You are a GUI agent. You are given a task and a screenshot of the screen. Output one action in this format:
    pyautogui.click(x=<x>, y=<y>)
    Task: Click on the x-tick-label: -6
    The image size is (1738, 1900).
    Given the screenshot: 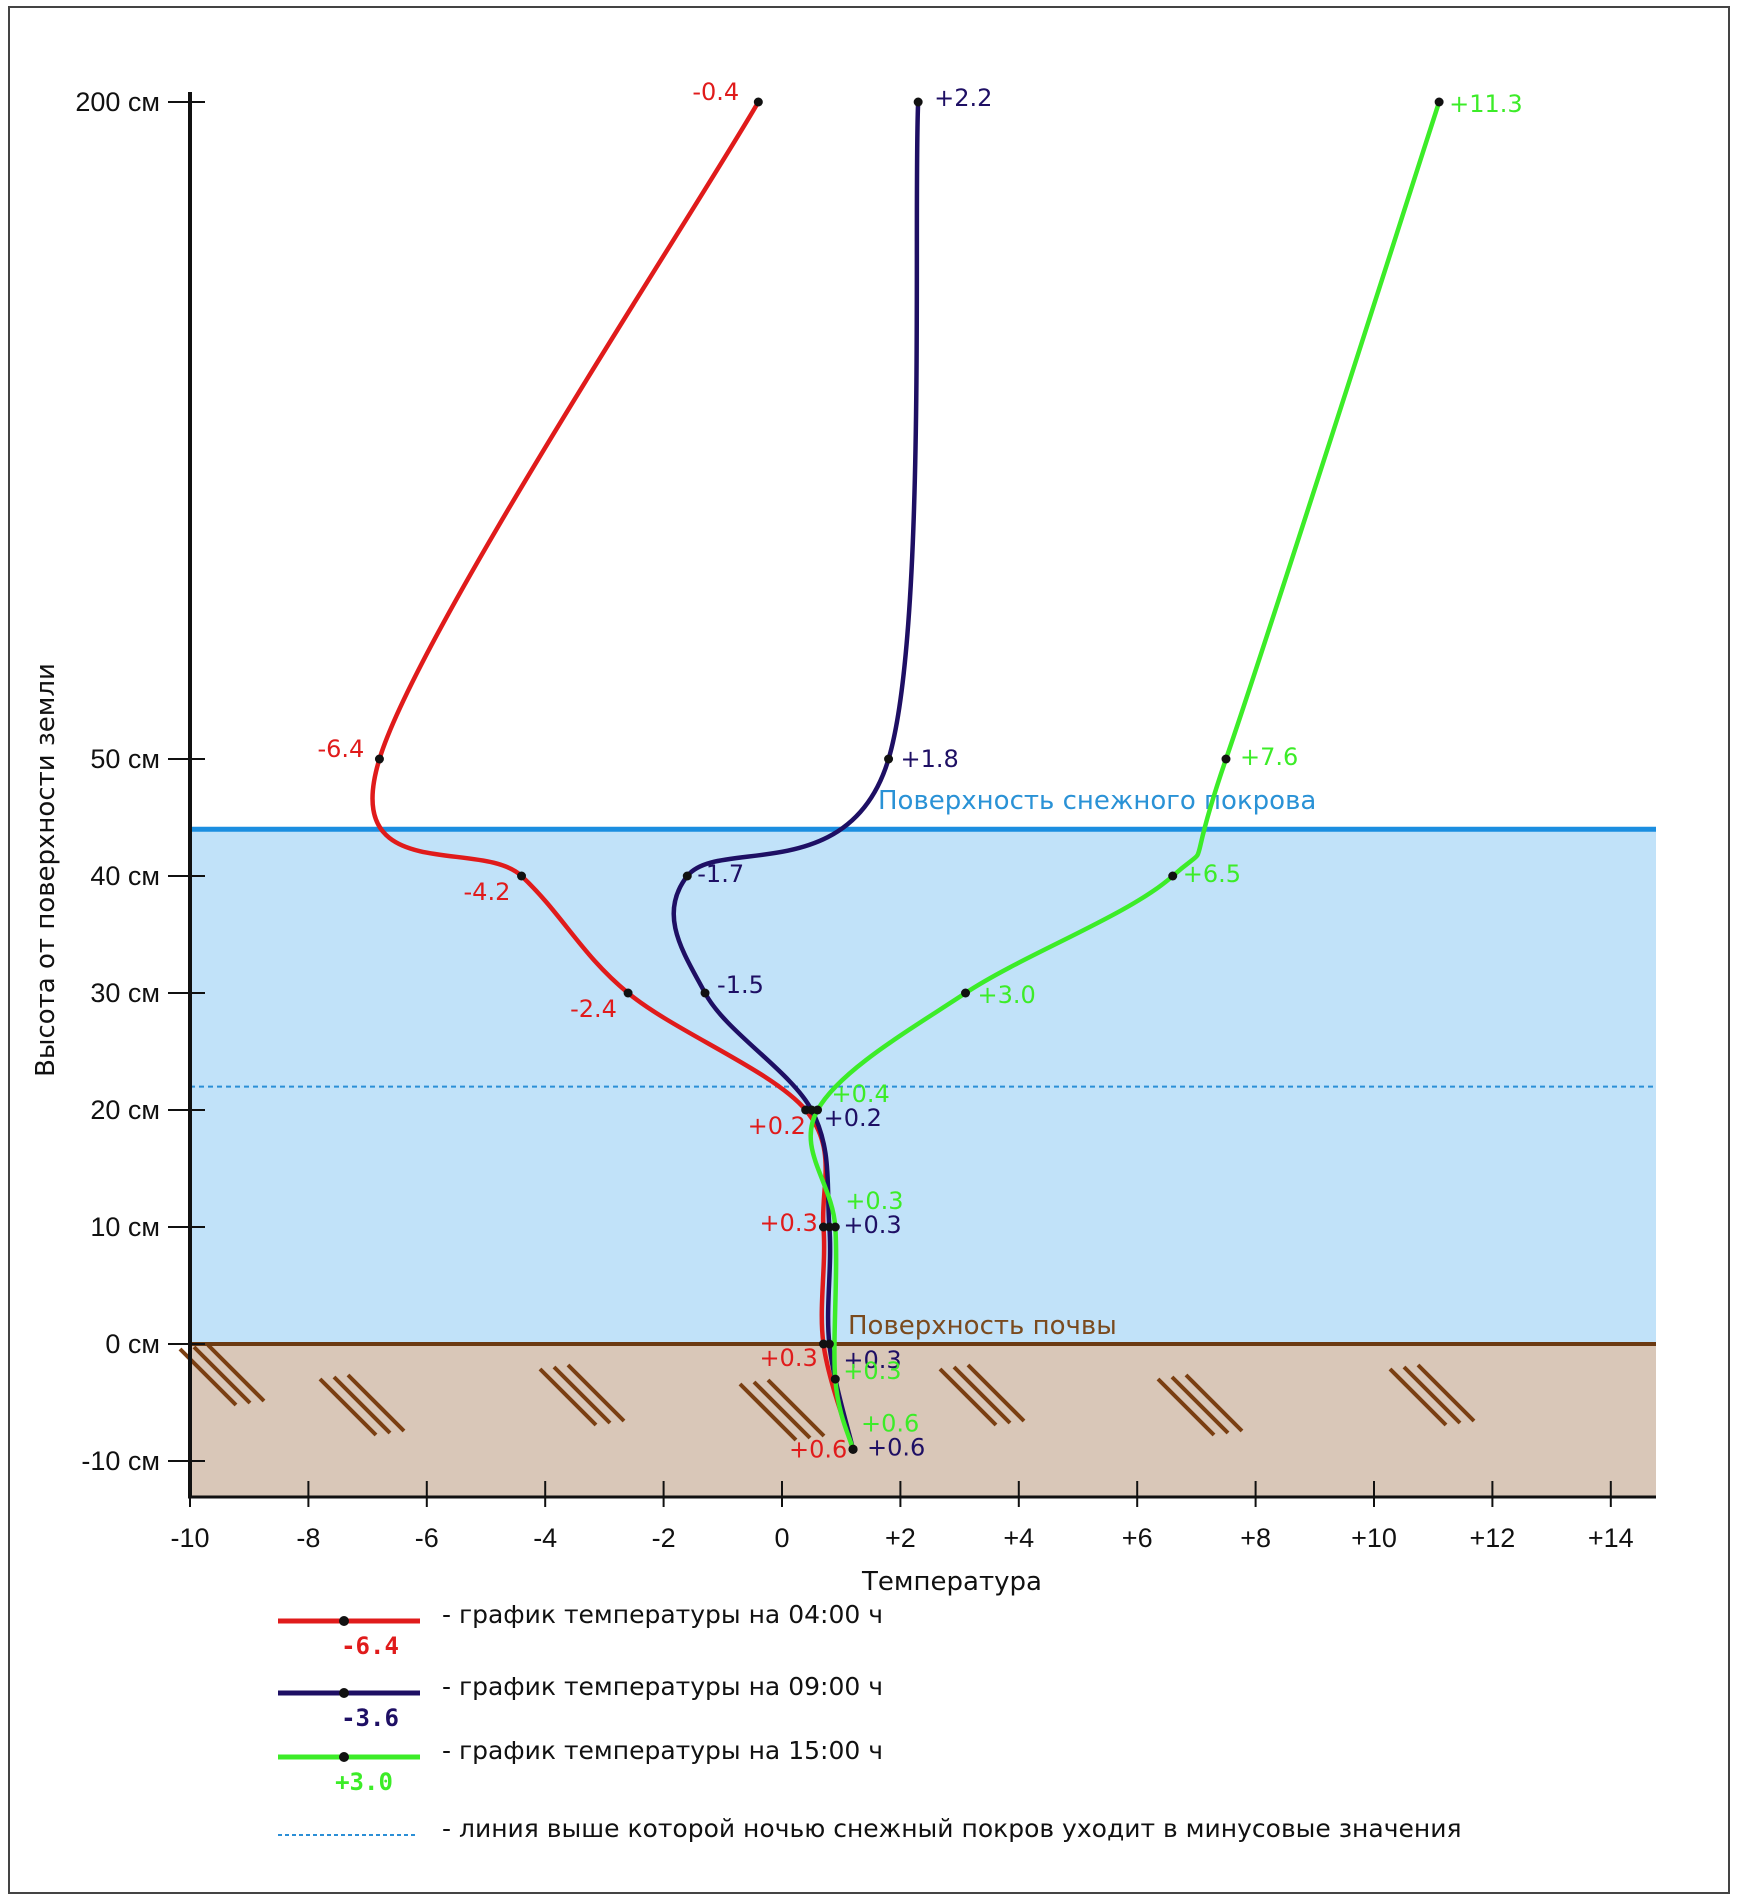 What is the action you would take?
    pyautogui.click(x=427, y=1538)
    